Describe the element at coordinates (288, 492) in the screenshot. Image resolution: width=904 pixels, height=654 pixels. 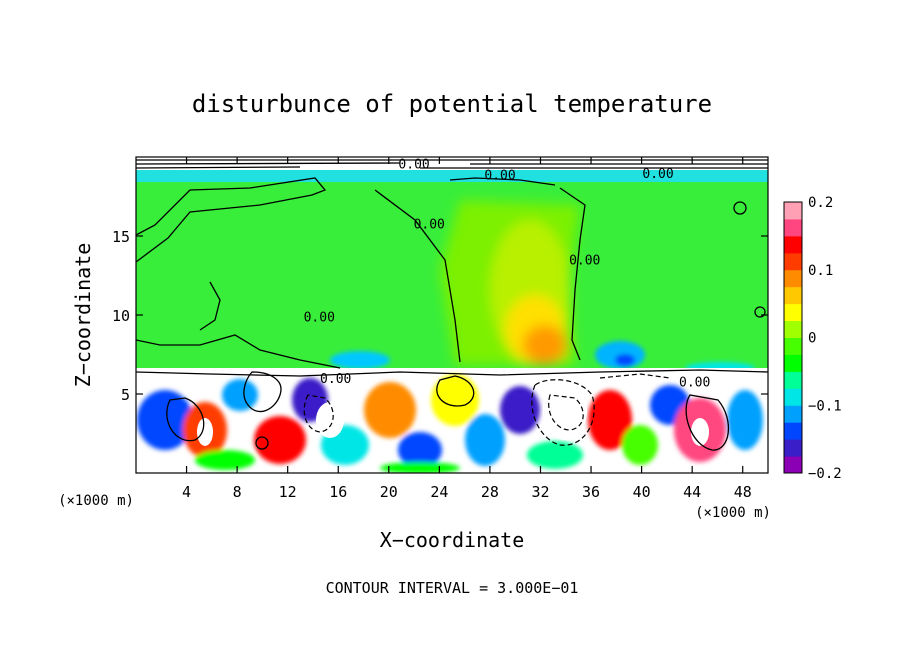
I see `x-tick-label: 12` at that location.